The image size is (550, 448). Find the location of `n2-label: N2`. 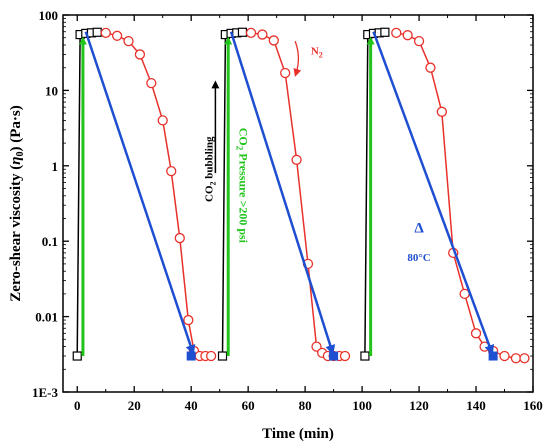

n2-label: N2 is located at coordinates (317, 52).